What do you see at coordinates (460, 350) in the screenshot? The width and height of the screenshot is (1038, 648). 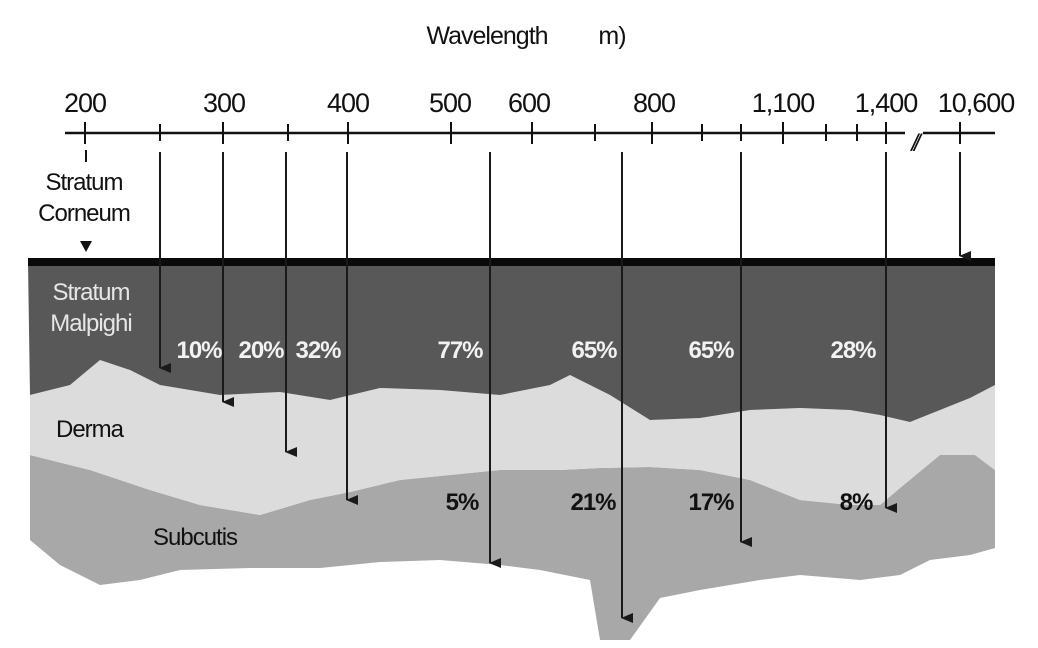 I see `percentage-label: 77%` at bounding box center [460, 350].